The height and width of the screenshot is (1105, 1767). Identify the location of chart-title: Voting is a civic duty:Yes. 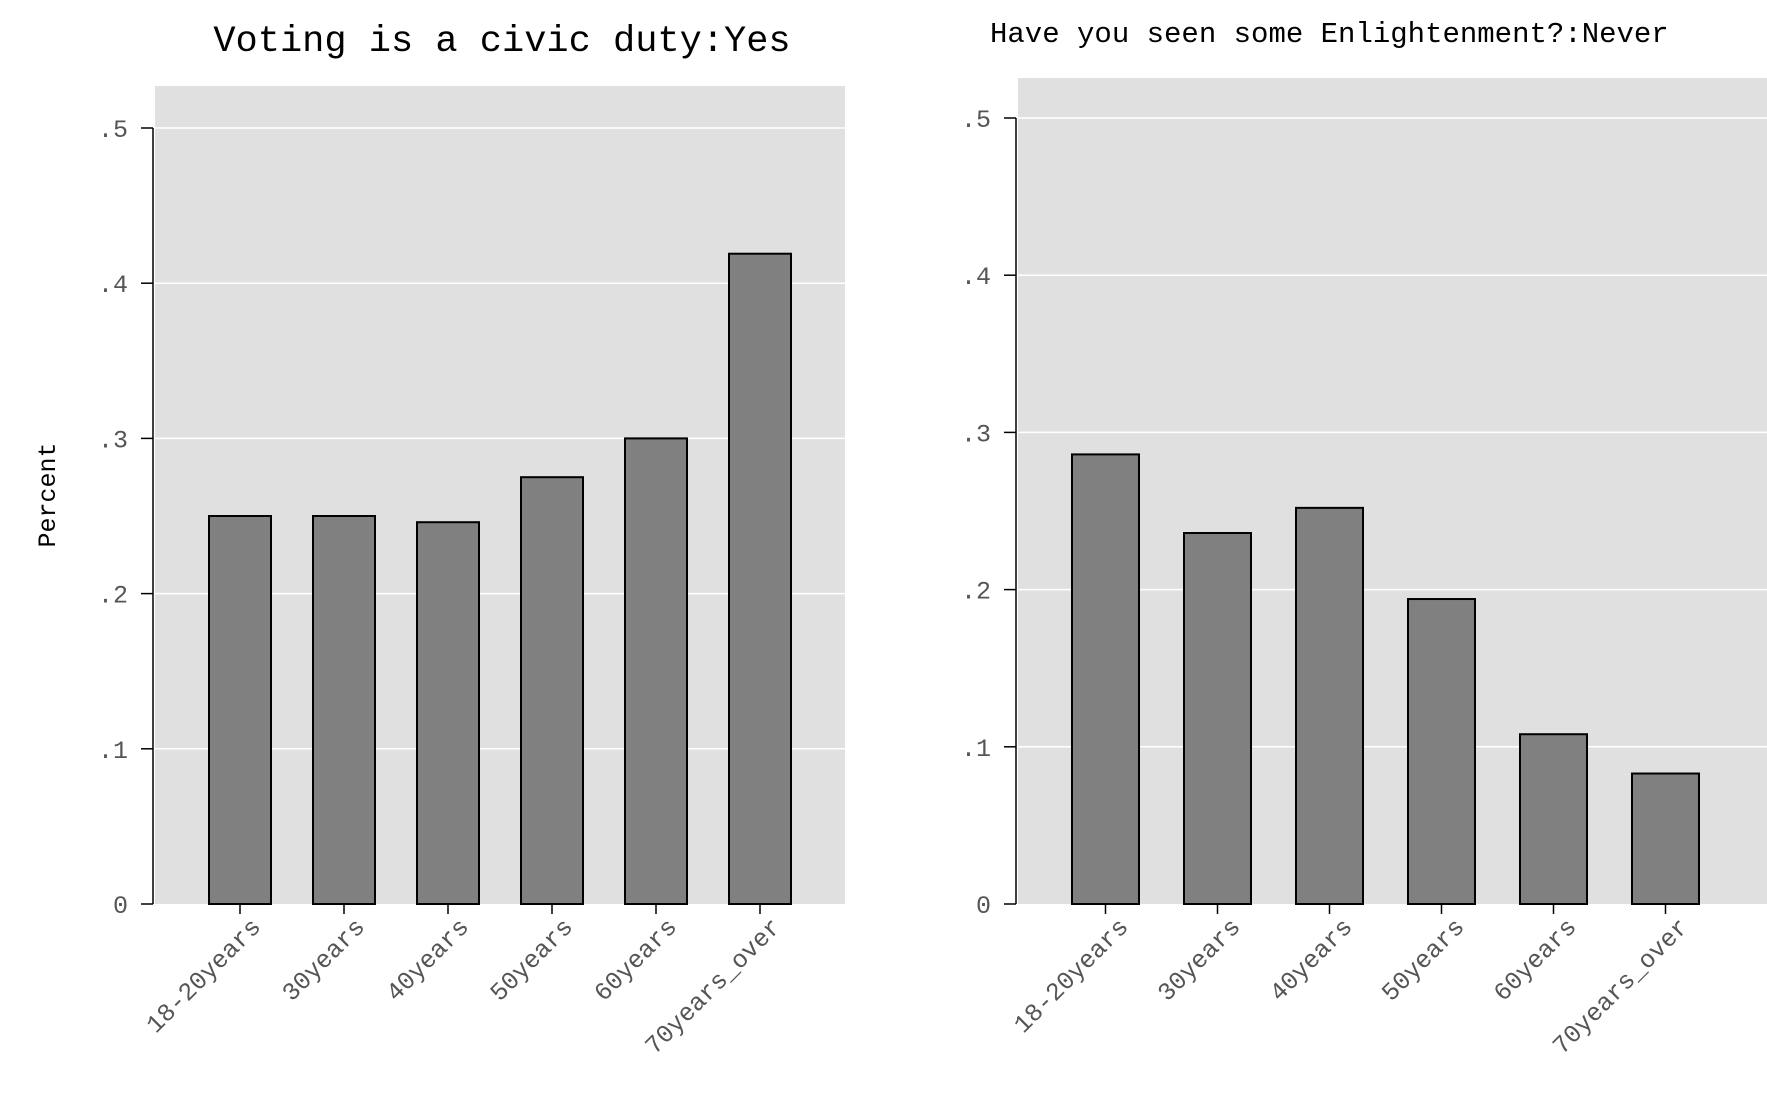
(501, 42).